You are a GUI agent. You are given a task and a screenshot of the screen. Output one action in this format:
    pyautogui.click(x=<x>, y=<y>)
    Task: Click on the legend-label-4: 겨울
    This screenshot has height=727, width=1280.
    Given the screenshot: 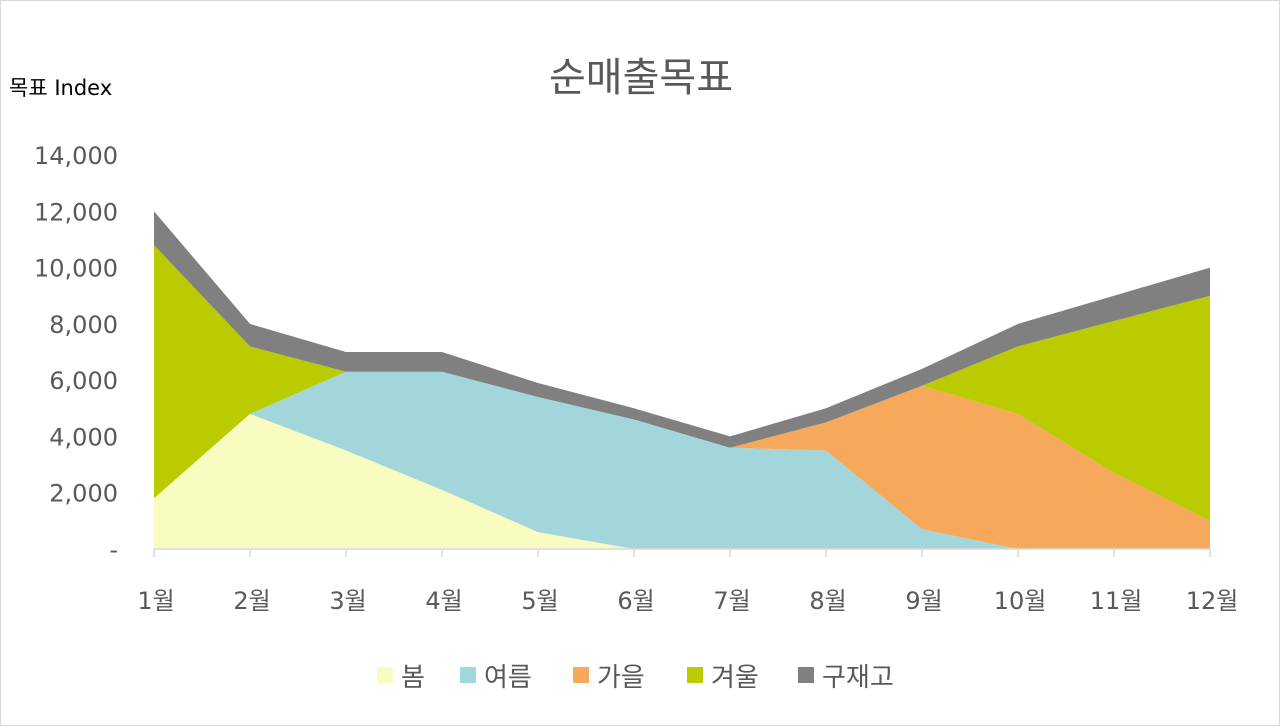 What is the action you would take?
    pyautogui.click(x=735, y=678)
    